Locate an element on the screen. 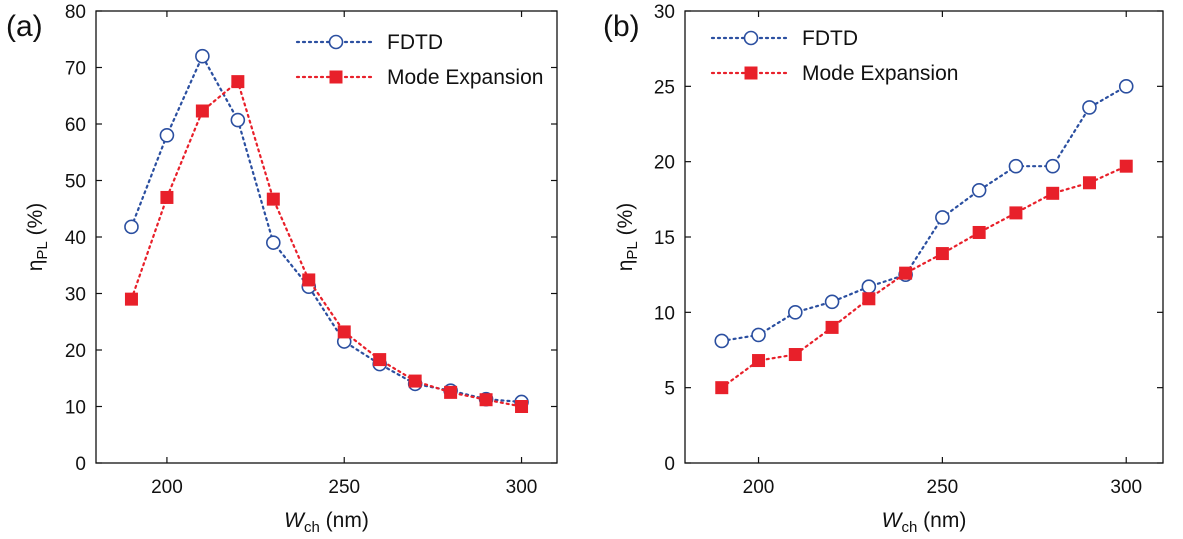 This screenshot has height=539, width=1183. y-tick-label: 60 is located at coordinates (75, 125).